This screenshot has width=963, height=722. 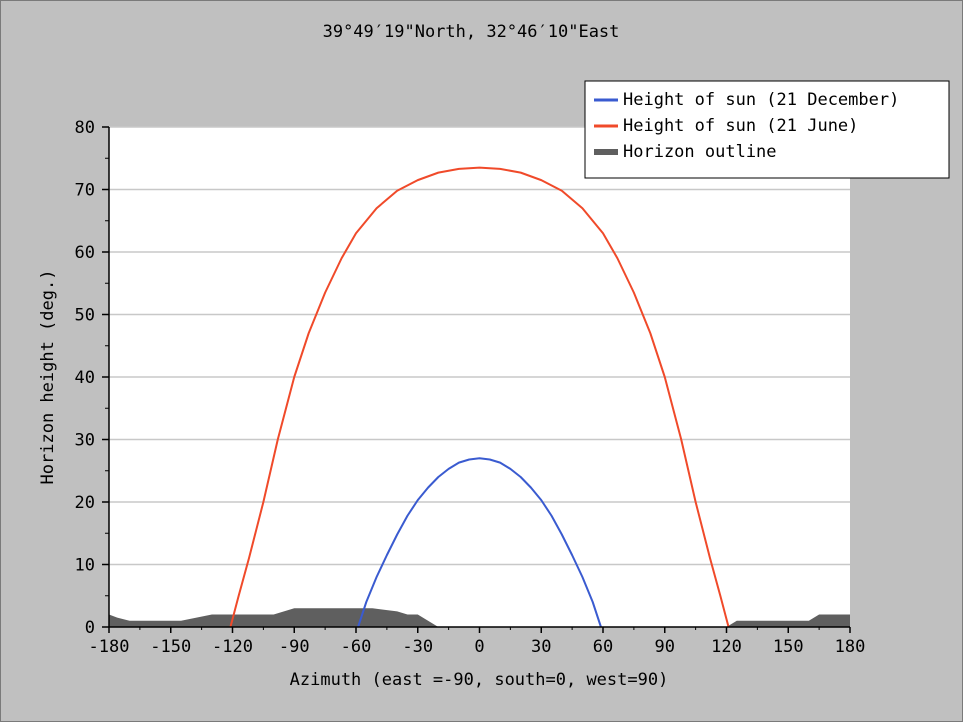 I want to click on x-tick-label: -30, so click(x=417, y=647).